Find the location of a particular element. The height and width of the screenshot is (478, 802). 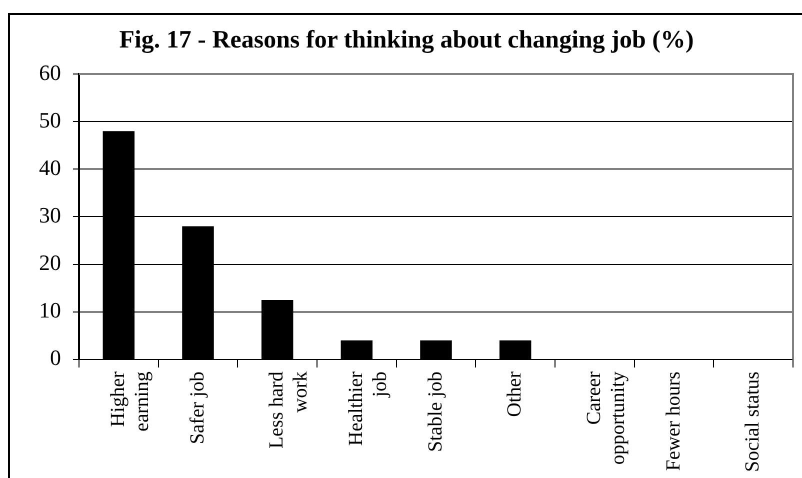

x-tick-label: Healthier job is located at coordinates (367, 408).